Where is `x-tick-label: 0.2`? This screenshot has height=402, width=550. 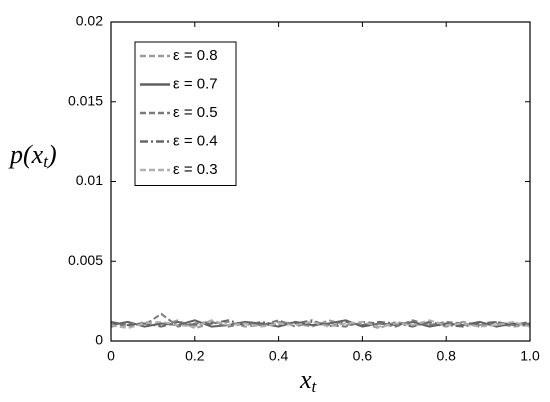
x-tick-label: 0.2 is located at coordinates (195, 356).